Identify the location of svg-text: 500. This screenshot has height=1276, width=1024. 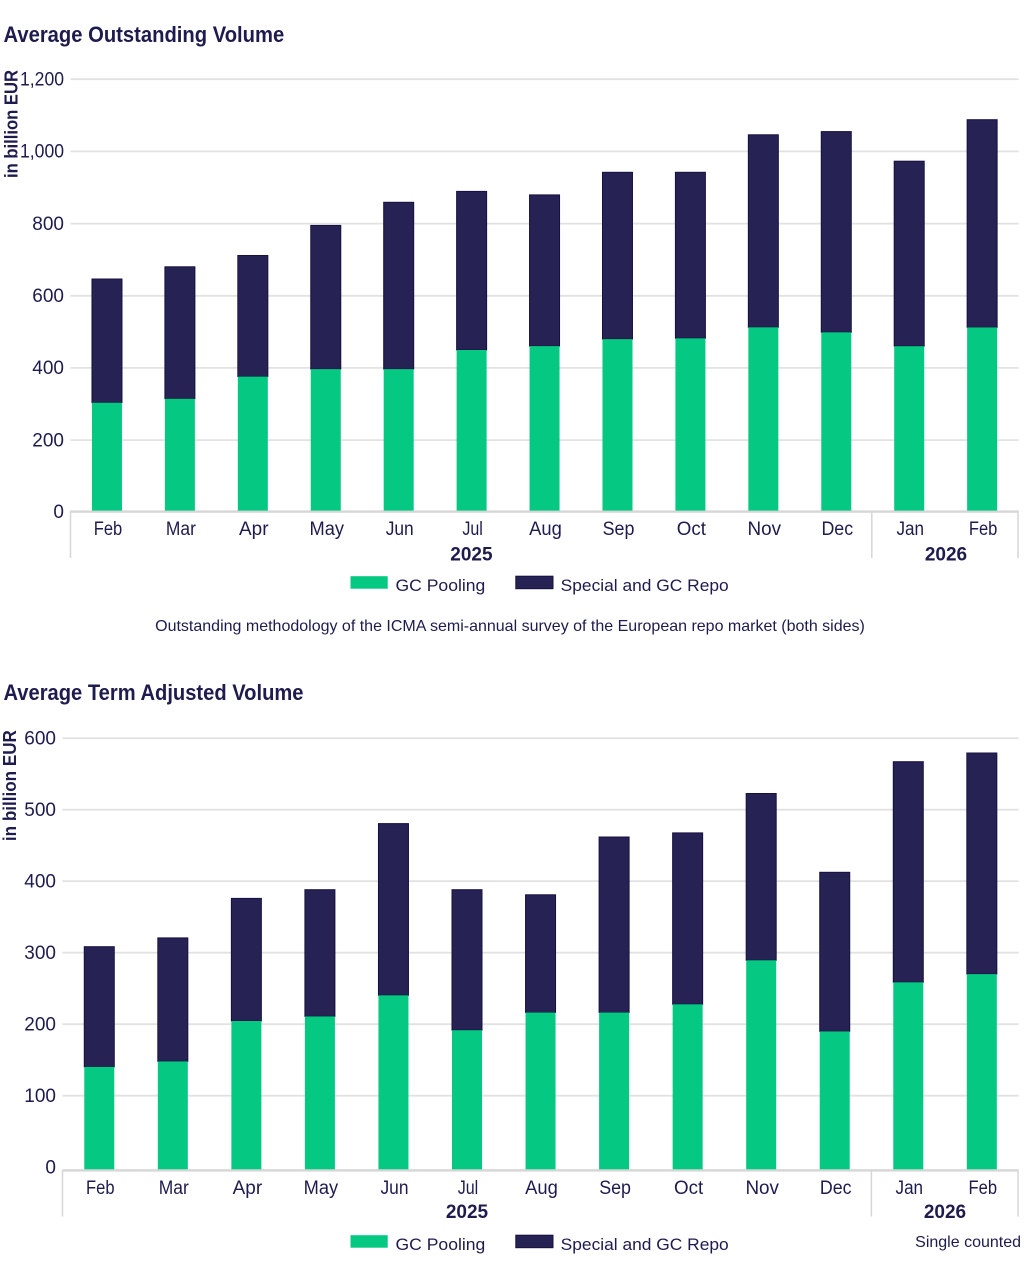
(40, 810).